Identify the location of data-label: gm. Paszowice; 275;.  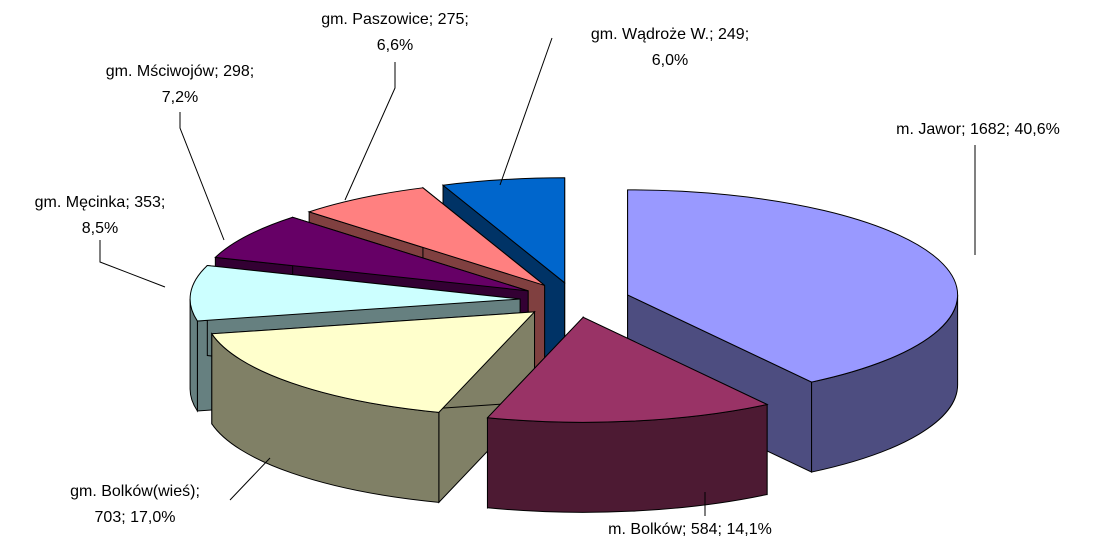
(395, 19).